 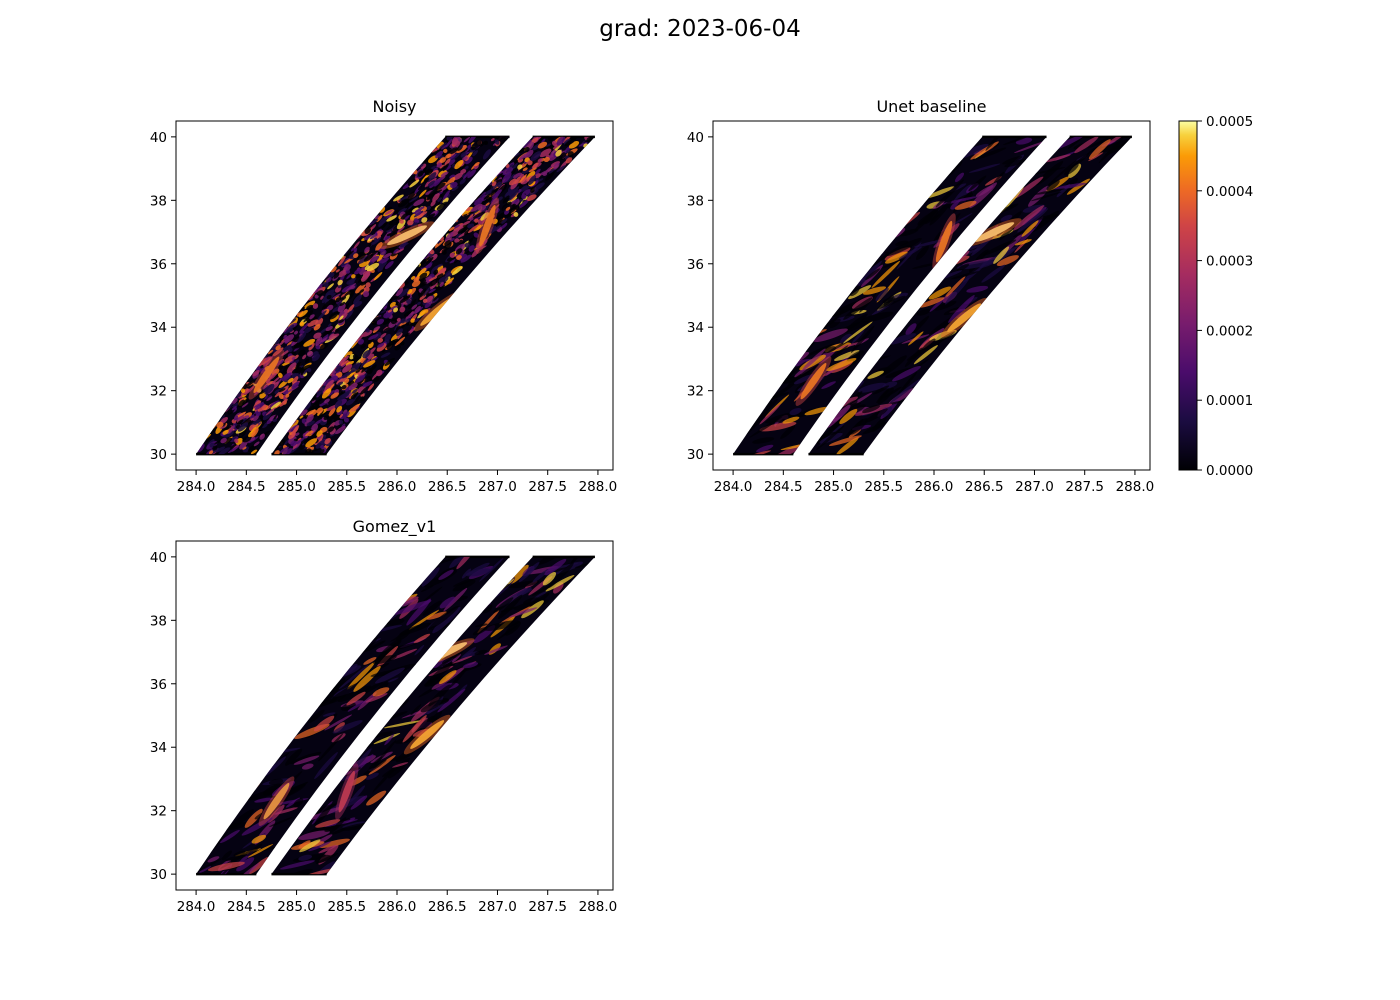 What do you see at coordinates (695, 138) in the screenshot?
I see `y-tick-label: 40` at bounding box center [695, 138].